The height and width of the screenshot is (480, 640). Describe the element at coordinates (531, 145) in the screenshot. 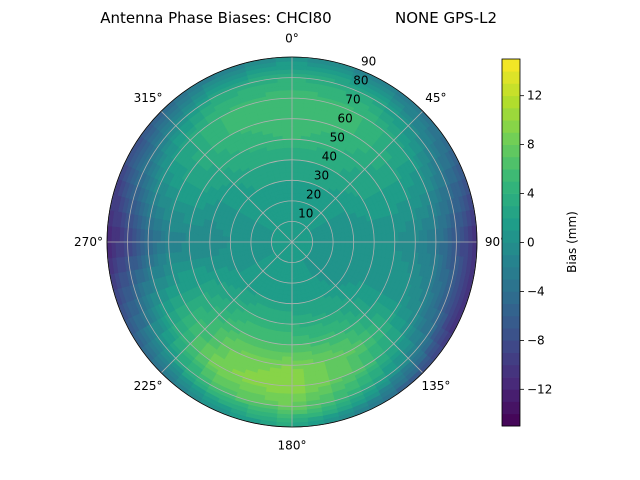

I see `colorbar-tick-label: 8` at that location.